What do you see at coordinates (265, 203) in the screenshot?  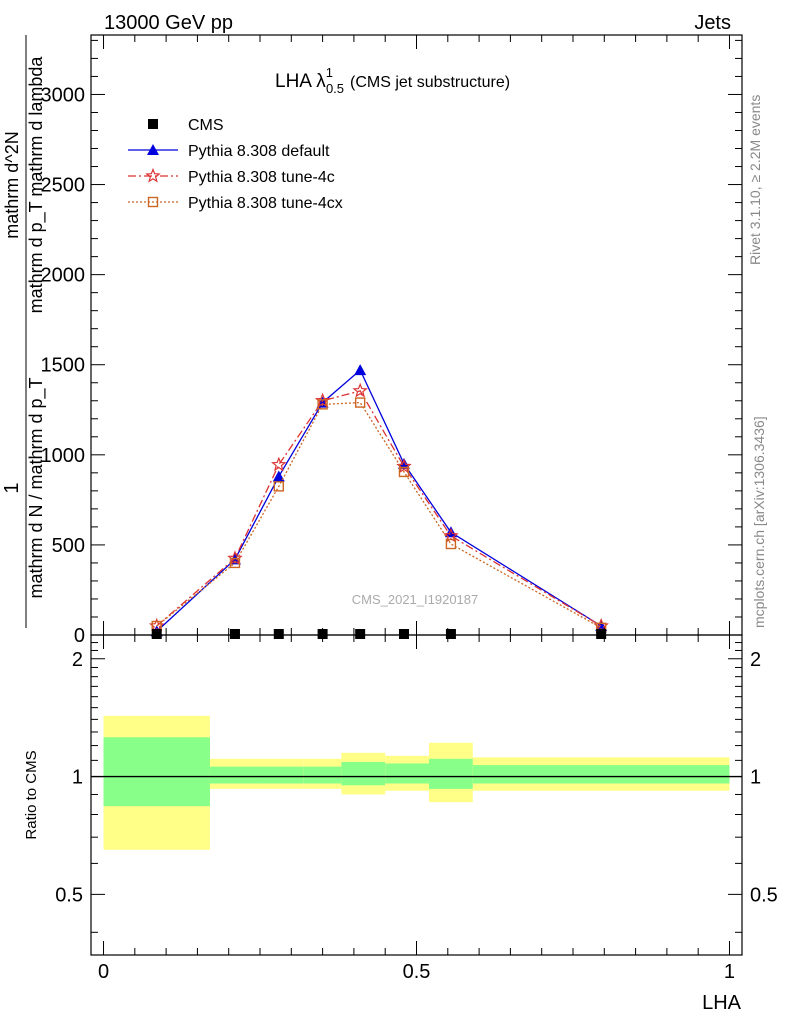 I see `legend-label: Pythia 8.308 tune-4cx` at bounding box center [265, 203].